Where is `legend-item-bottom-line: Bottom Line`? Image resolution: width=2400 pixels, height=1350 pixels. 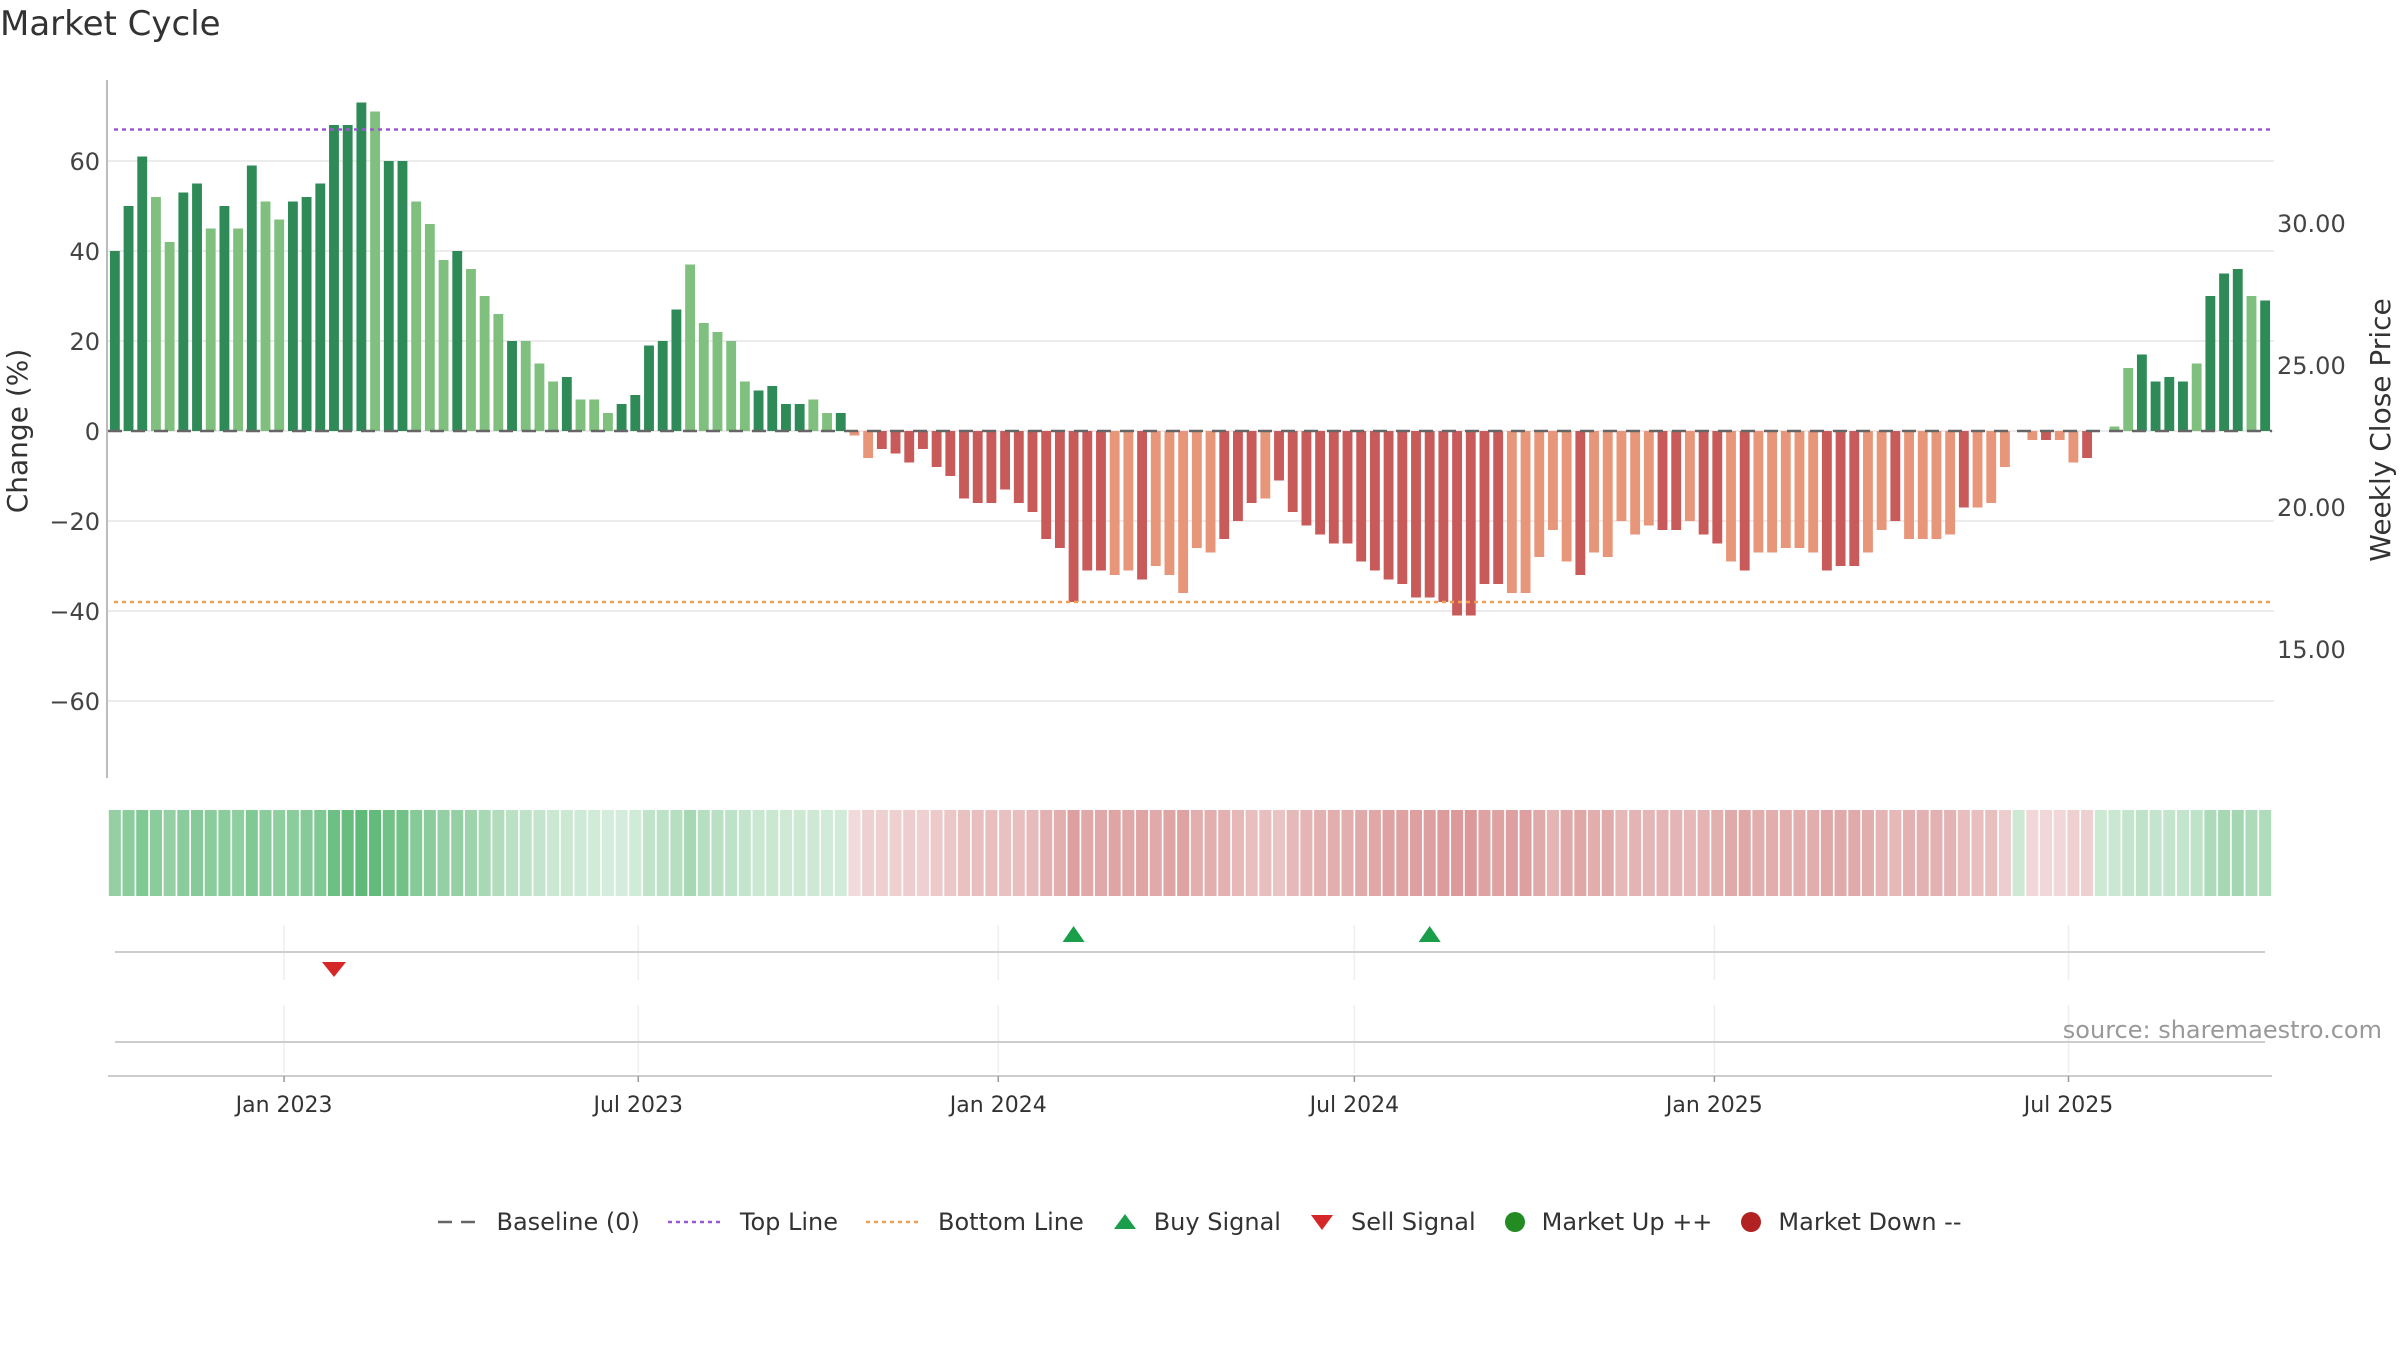 legend-item-bottom-line: Bottom Line is located at coordinates (975, 1222).